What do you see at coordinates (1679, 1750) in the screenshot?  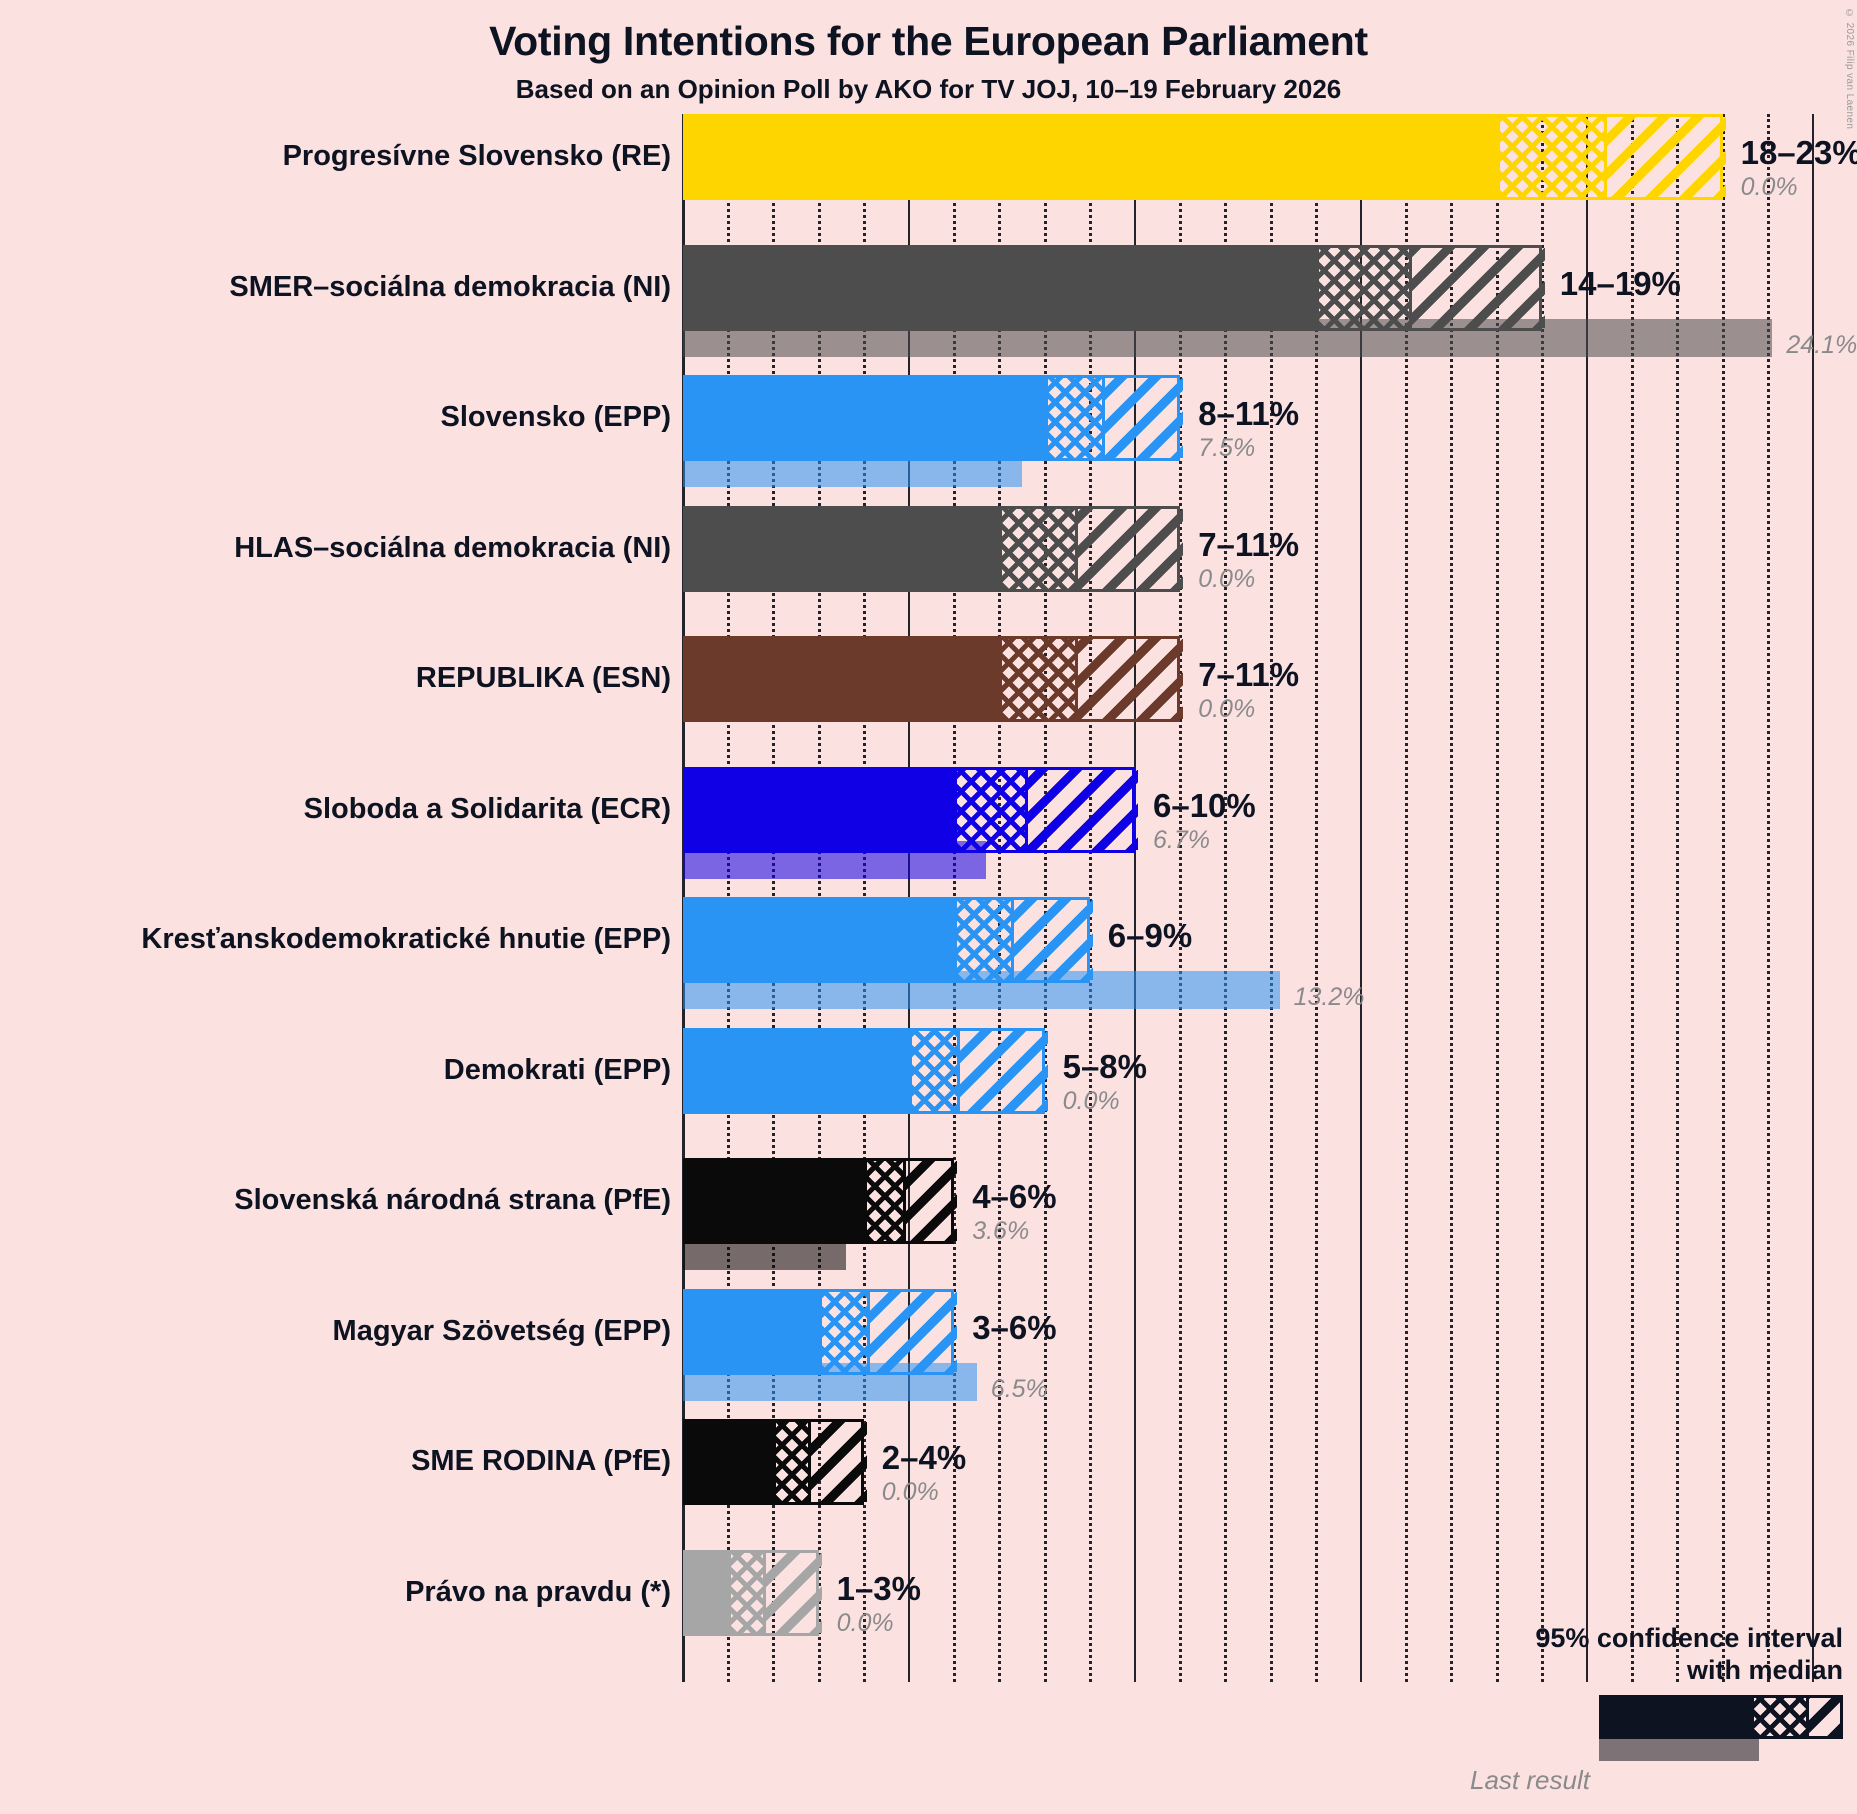 I see `legend-last-result-swatch` at bounding box center [1679, 1750].